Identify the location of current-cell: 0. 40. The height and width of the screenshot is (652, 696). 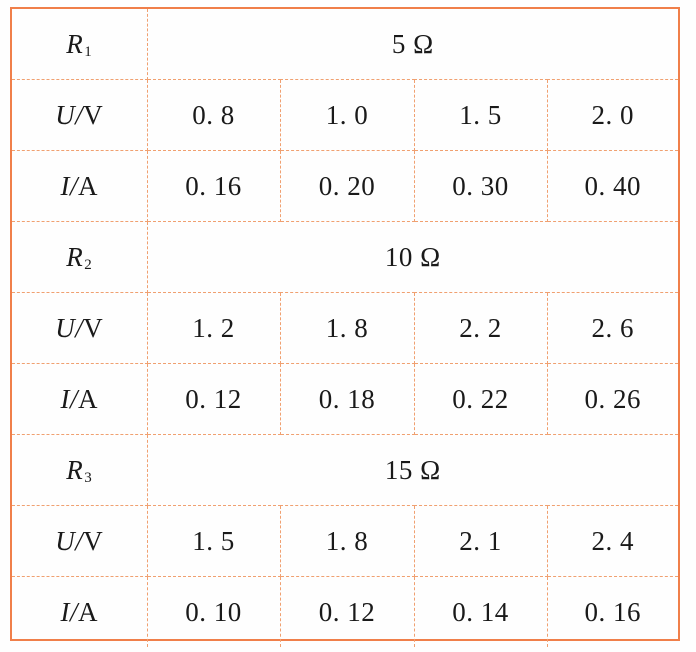
(612, 186).